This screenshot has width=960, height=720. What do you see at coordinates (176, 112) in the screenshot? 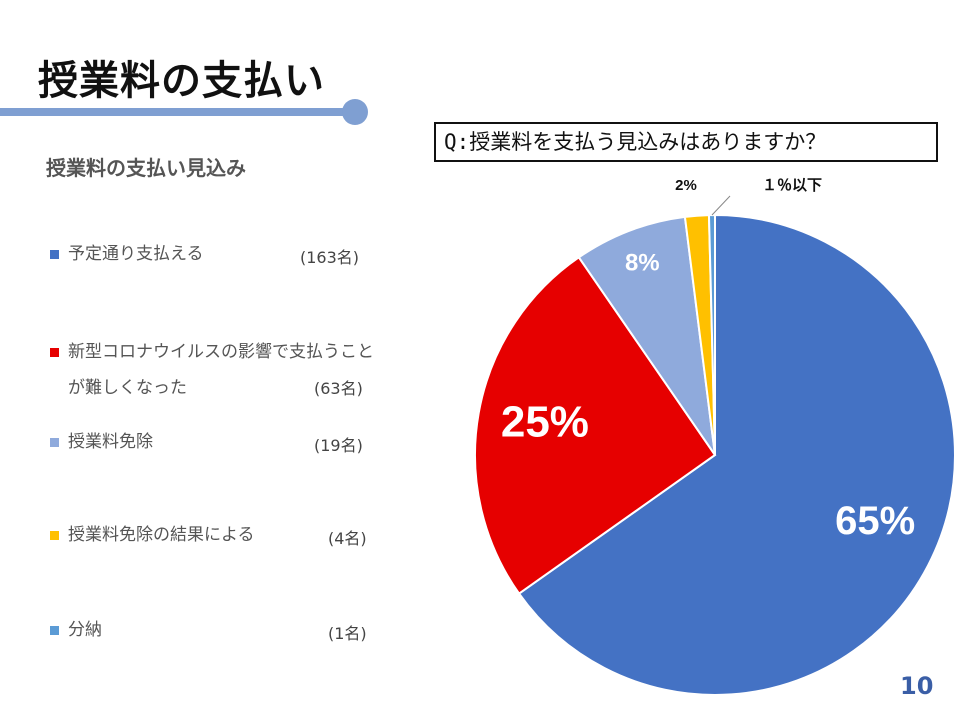
I see `title-underline` at bounding box center [176, 112].